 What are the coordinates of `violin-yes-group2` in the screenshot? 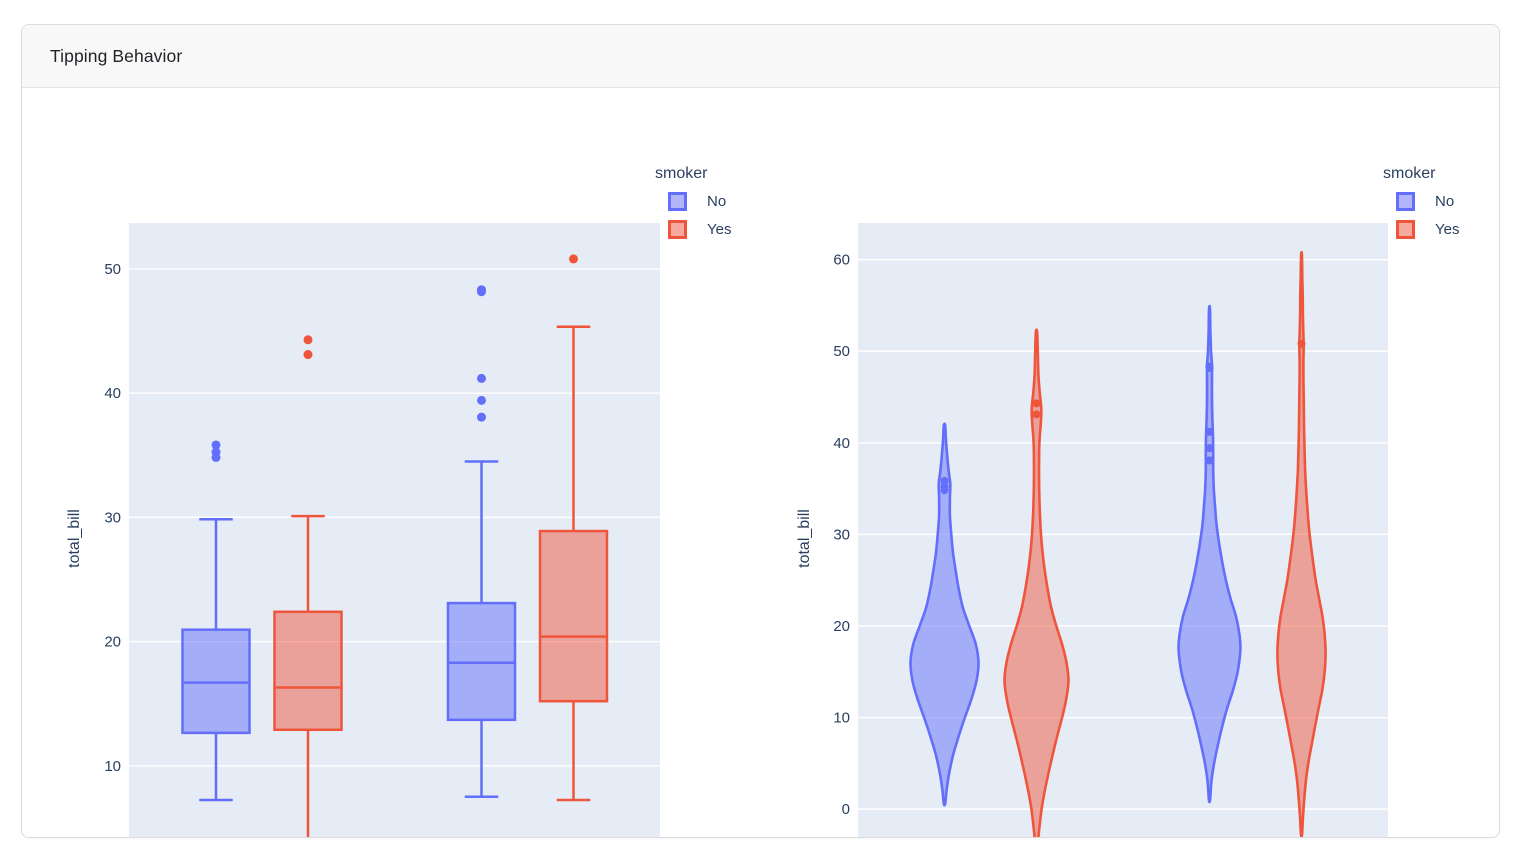 It's located at (1301, 543).